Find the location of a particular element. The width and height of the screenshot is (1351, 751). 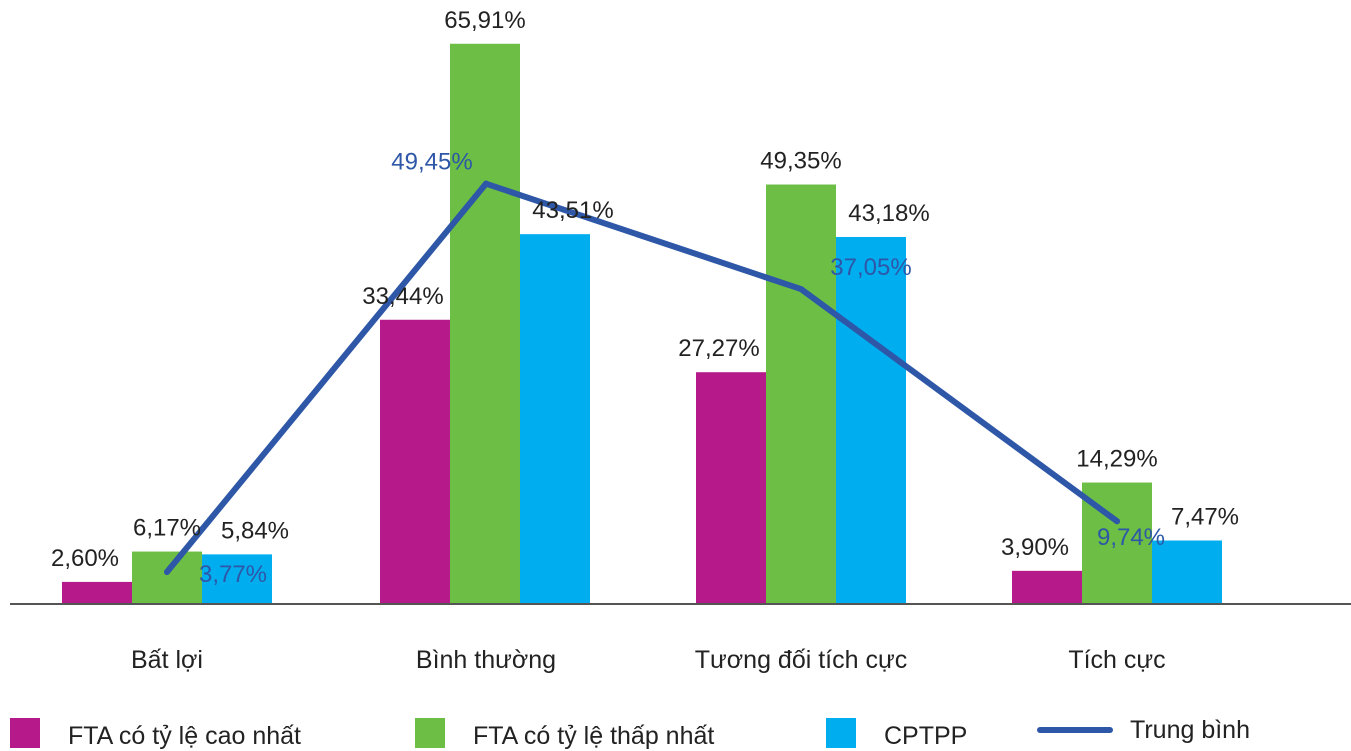

data-label-cptpp-binh-thuong: 43,51% is located at coordinates (572, 210).